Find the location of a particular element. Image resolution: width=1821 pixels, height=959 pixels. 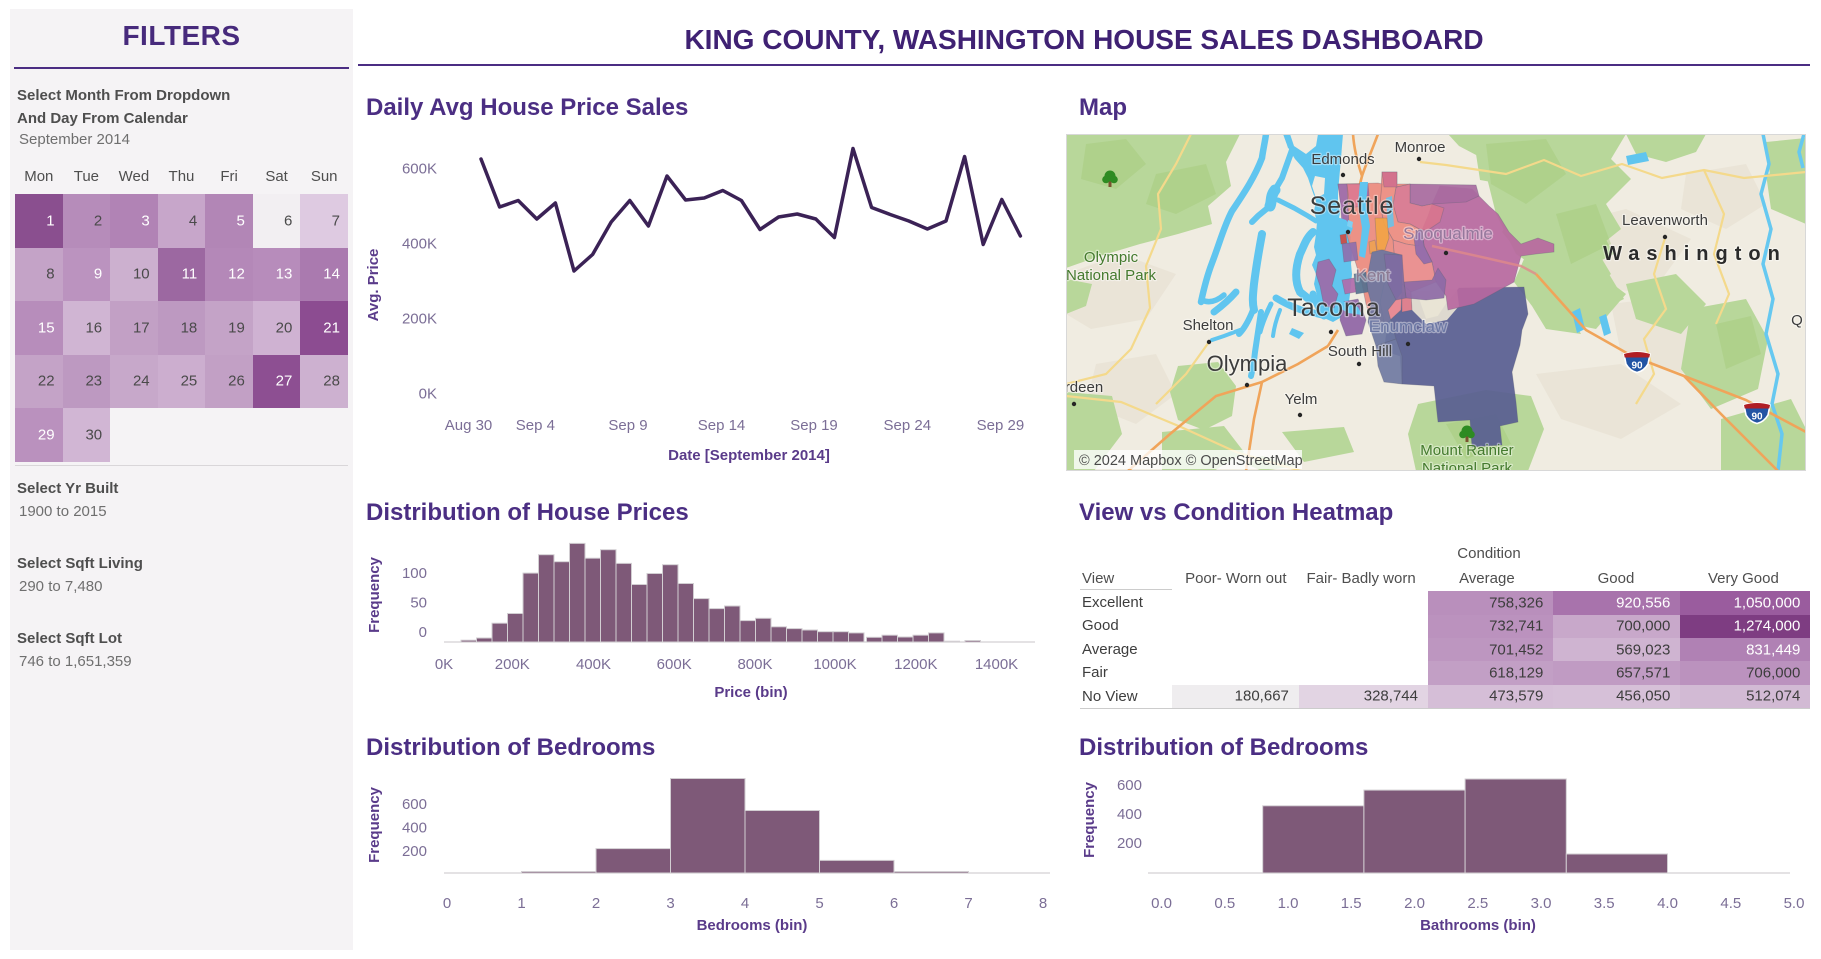

svg-text: 0.0 is located at coordinates (1161, 903).